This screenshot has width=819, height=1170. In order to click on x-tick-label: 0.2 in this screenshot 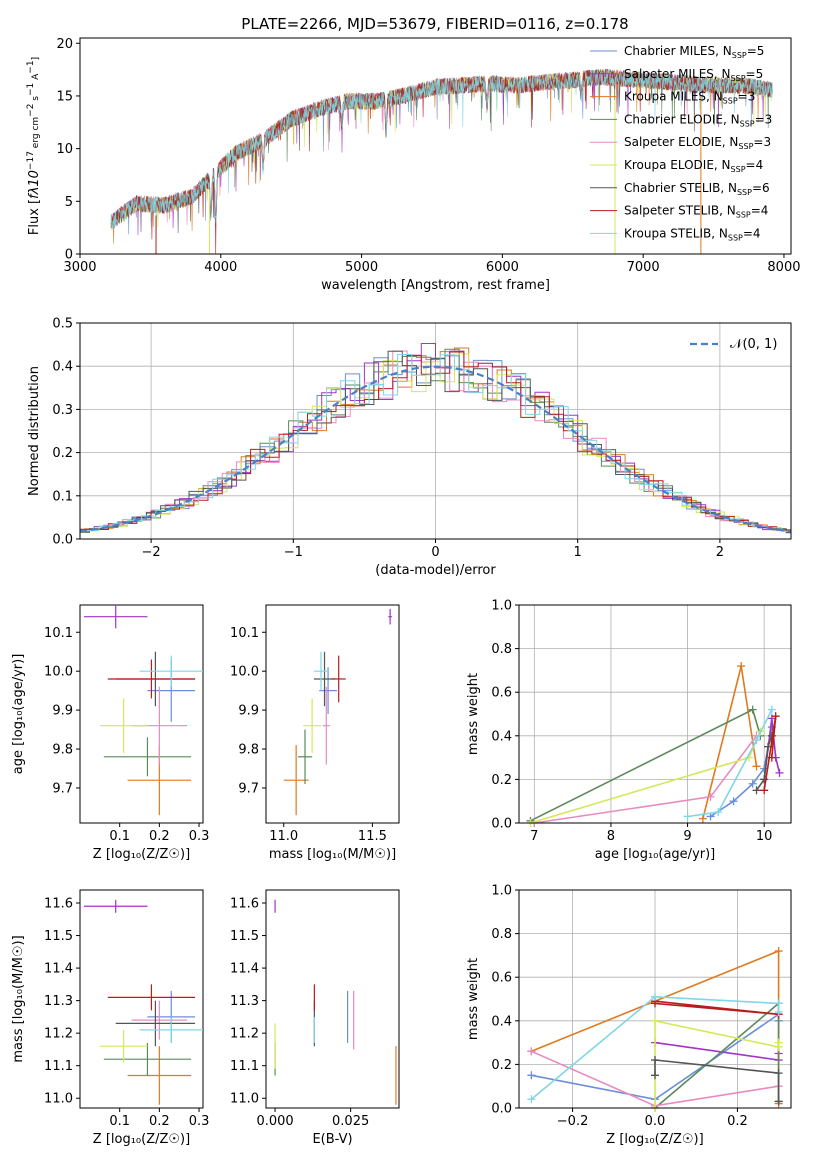, I will do `click(159, 836)`.